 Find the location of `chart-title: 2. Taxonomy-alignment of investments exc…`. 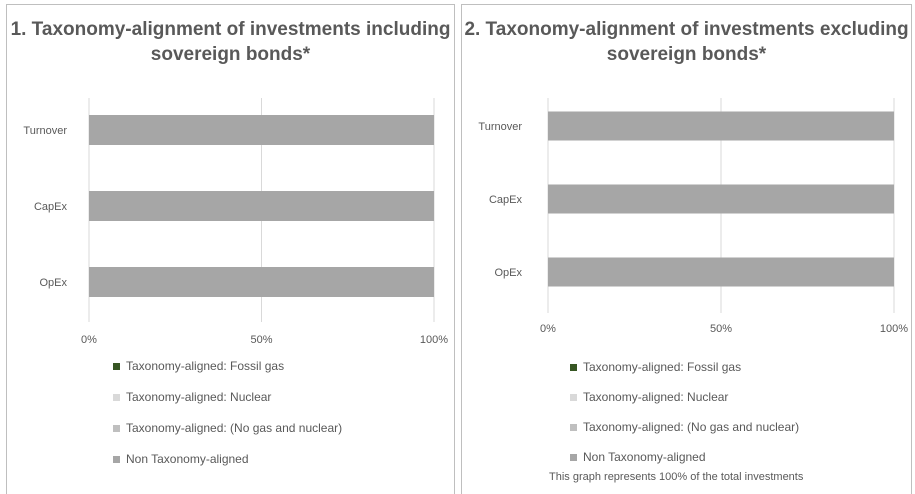

chart-title: 2. Taxonomy-alignment of investments exc… is located at coordinates (686, 42).